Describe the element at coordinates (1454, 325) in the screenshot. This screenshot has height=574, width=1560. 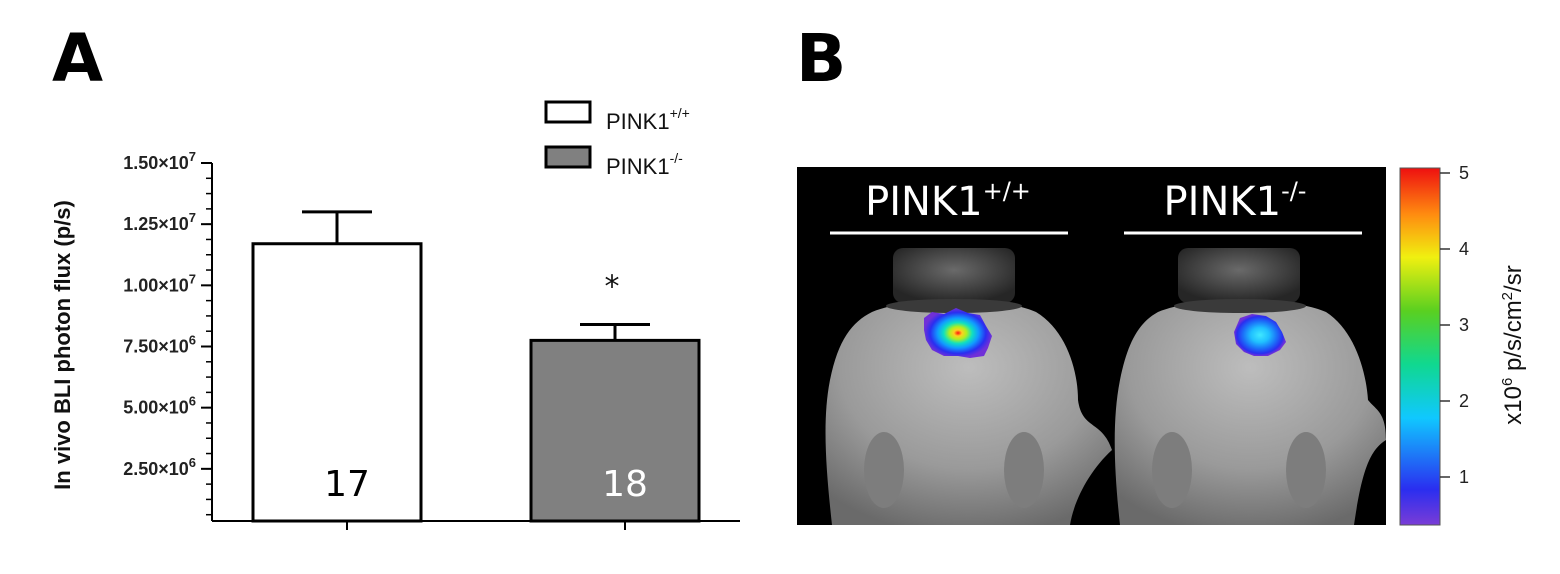
I see `colorbar-ticks: 1 2 3 4 5` at that location.